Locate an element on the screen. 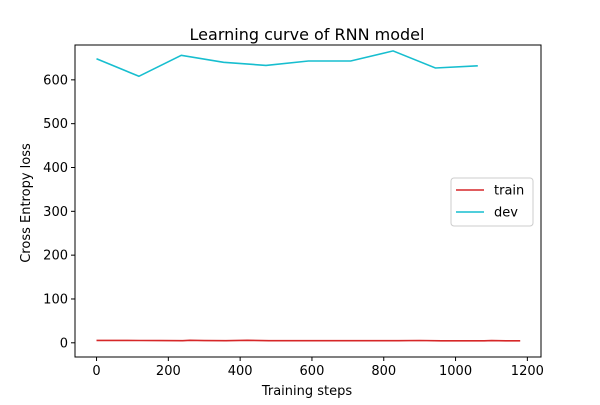 This screenshot has width=600, height=405. x-tick-label: 200 is located at coordinates (168, 371).